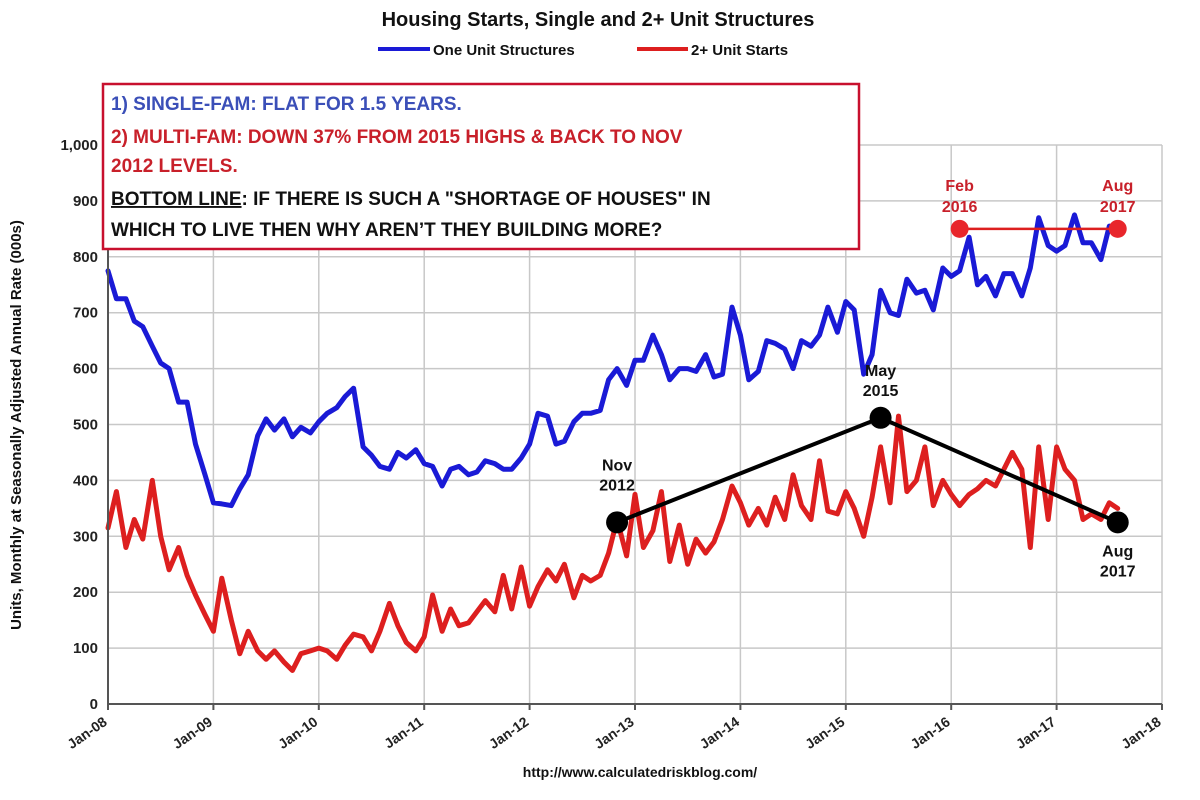 This screenshot has width=1200, height=800. What do you see at coordinates (1118, 207) in the screenshot?
I see `red-marker-label-year: 2017` at bounding box center [1118, 207].